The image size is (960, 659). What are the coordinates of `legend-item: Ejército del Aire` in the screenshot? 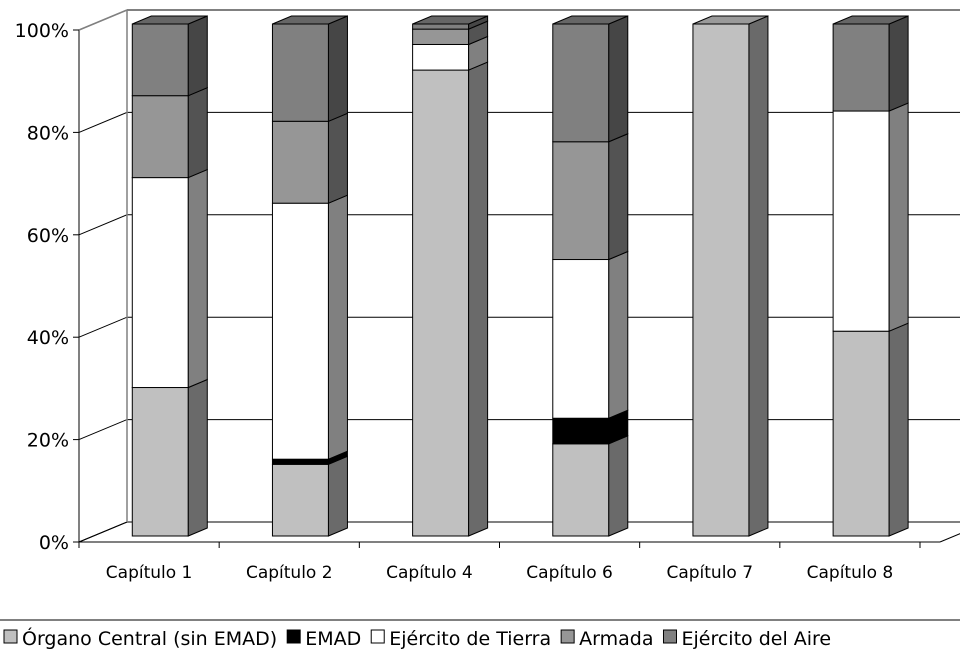 It's located at (746, 639).